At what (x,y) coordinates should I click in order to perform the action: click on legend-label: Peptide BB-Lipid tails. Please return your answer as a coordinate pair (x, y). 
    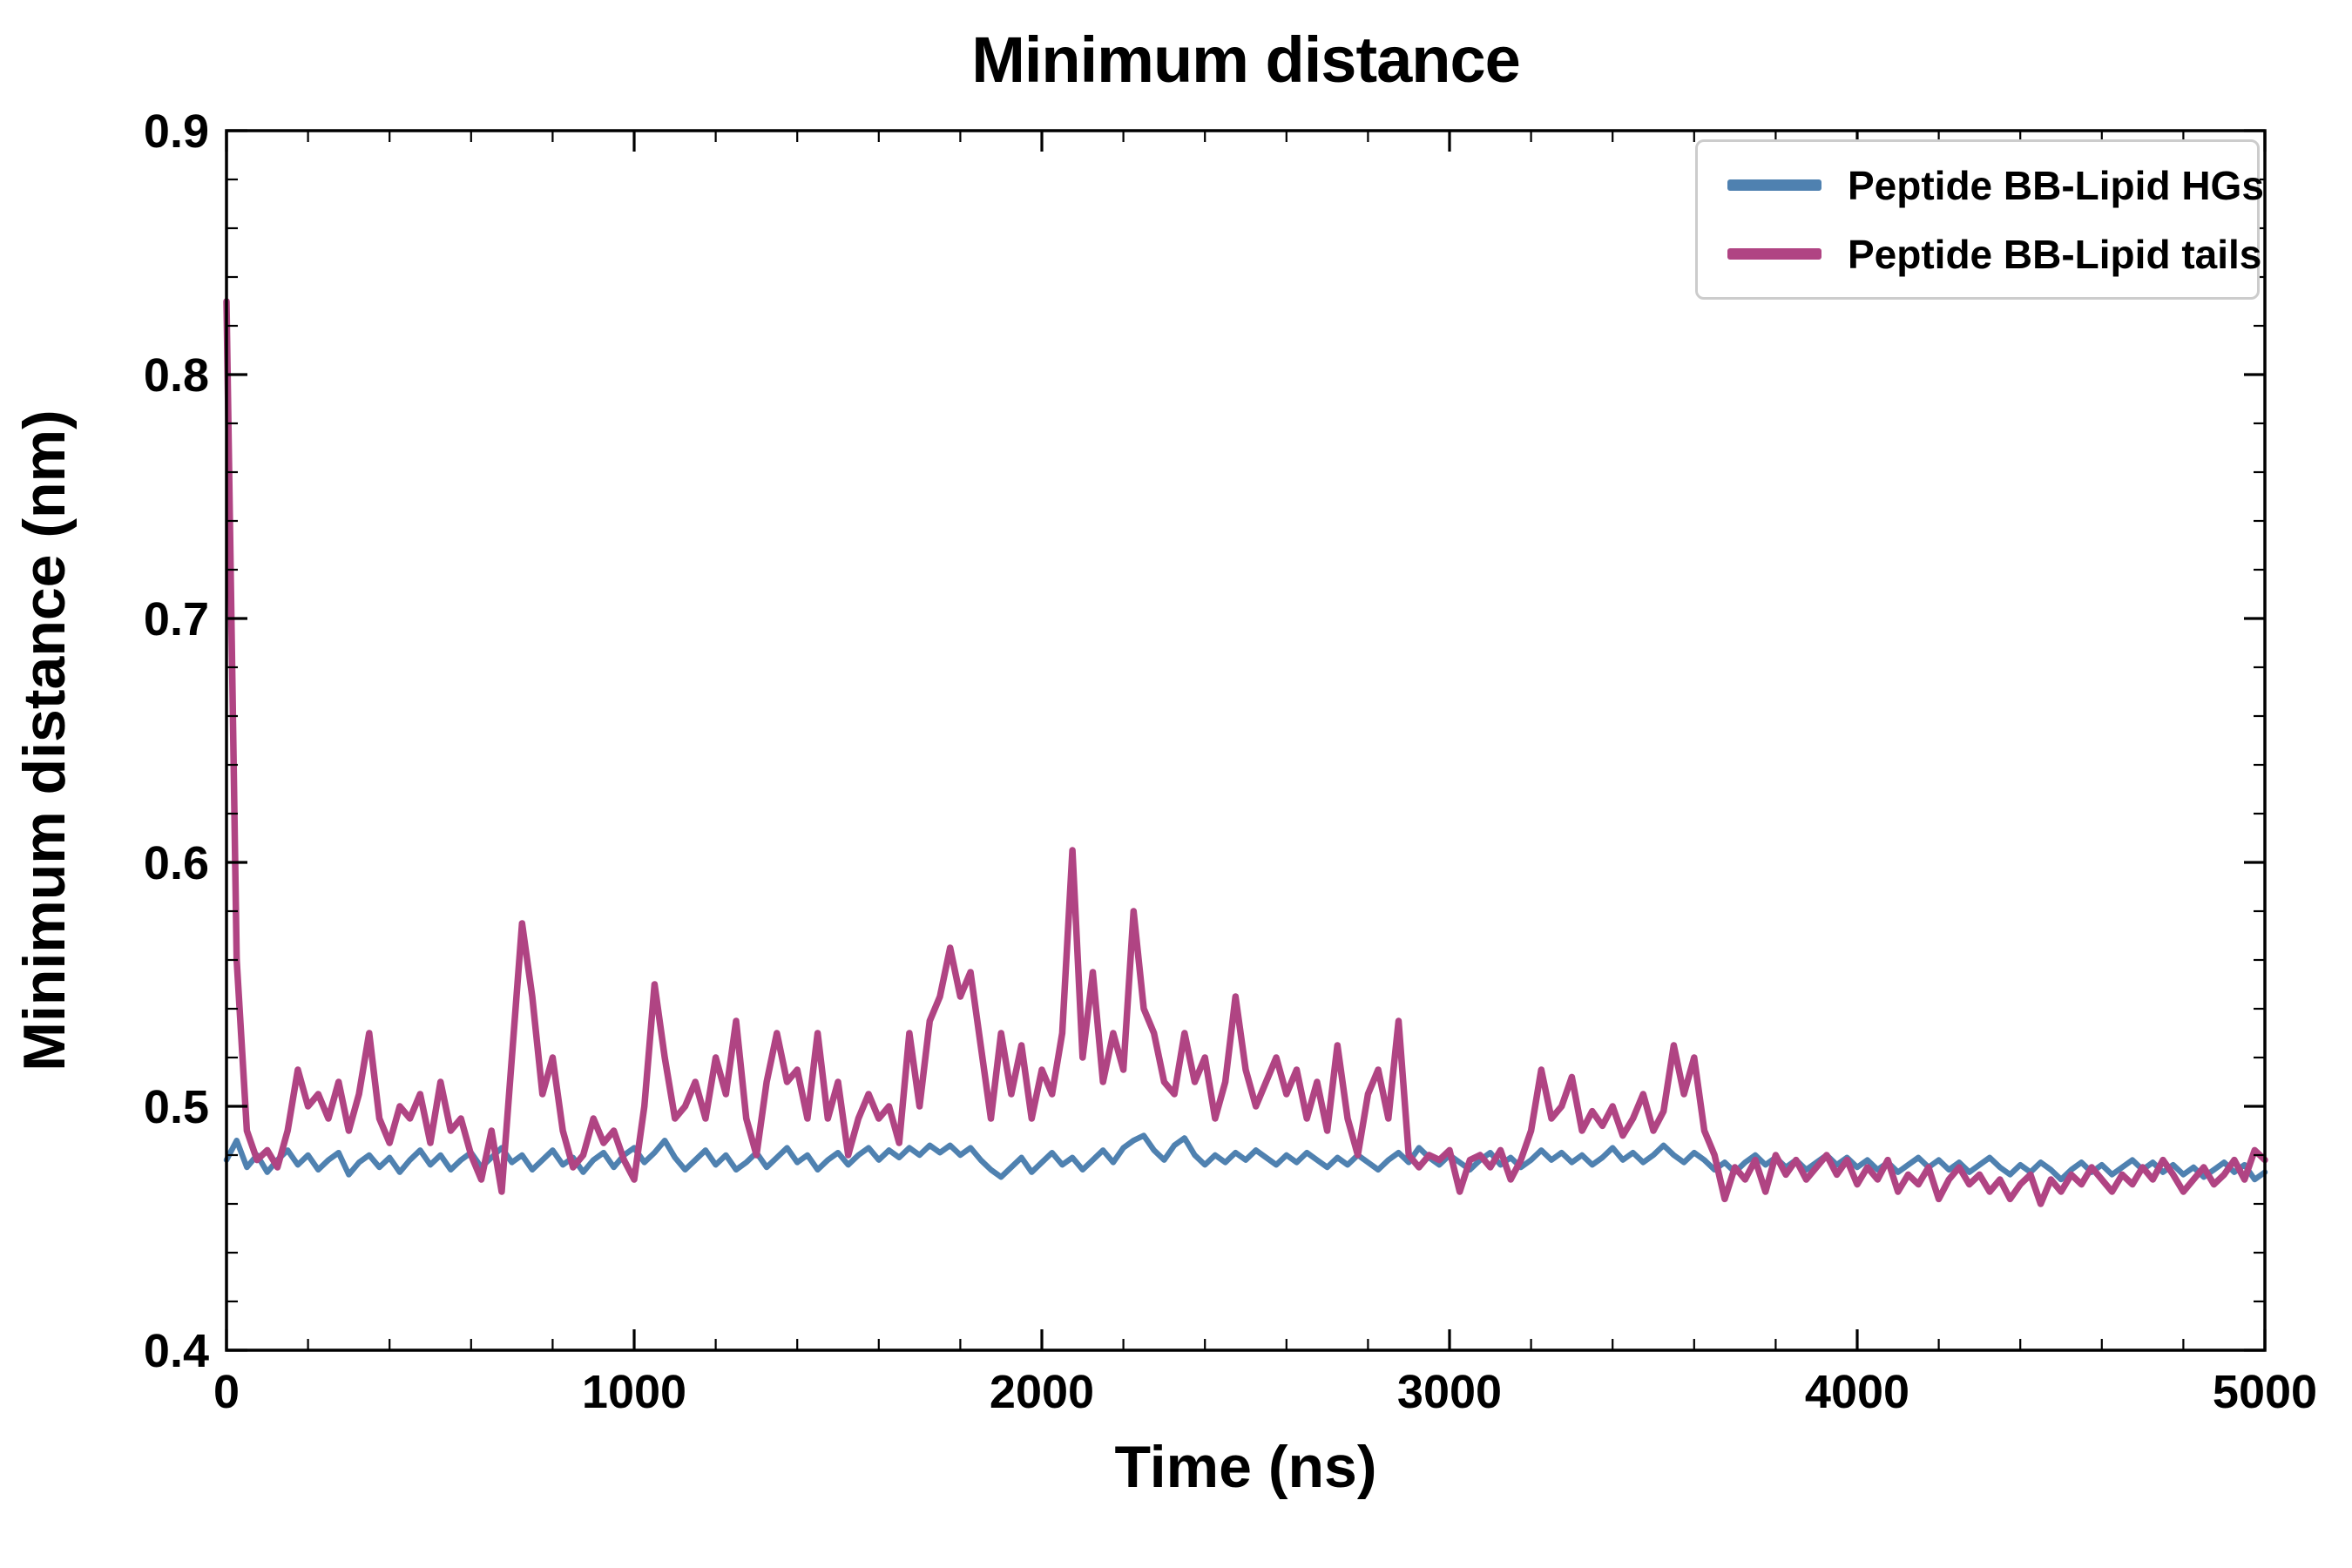
    Looking at the image, I should click on (2055, 254).